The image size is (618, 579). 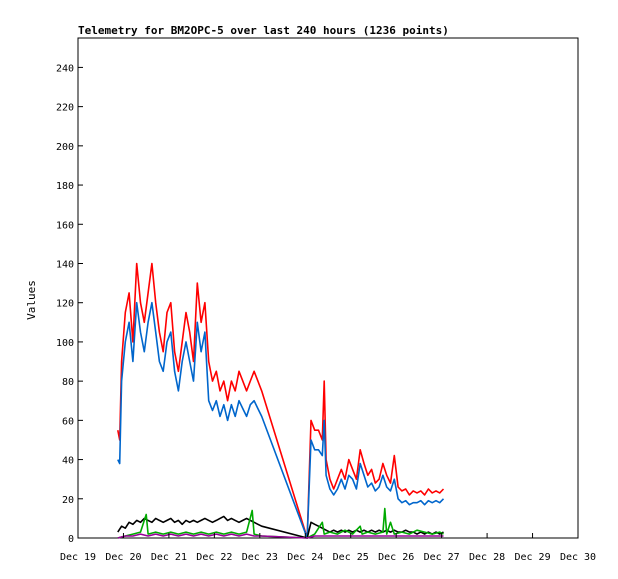 What do you see at coordinates (65, 304) in the screenshot?
I see `y-tick-label: 120` at bounding box center [65, 304].